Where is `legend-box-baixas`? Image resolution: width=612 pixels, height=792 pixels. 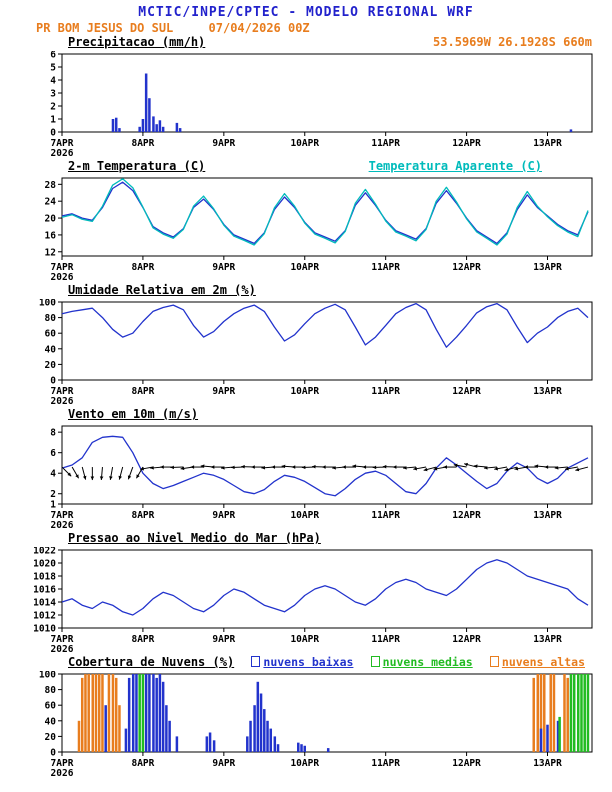
legend-box-baixas is located at coordinates (256, 661).